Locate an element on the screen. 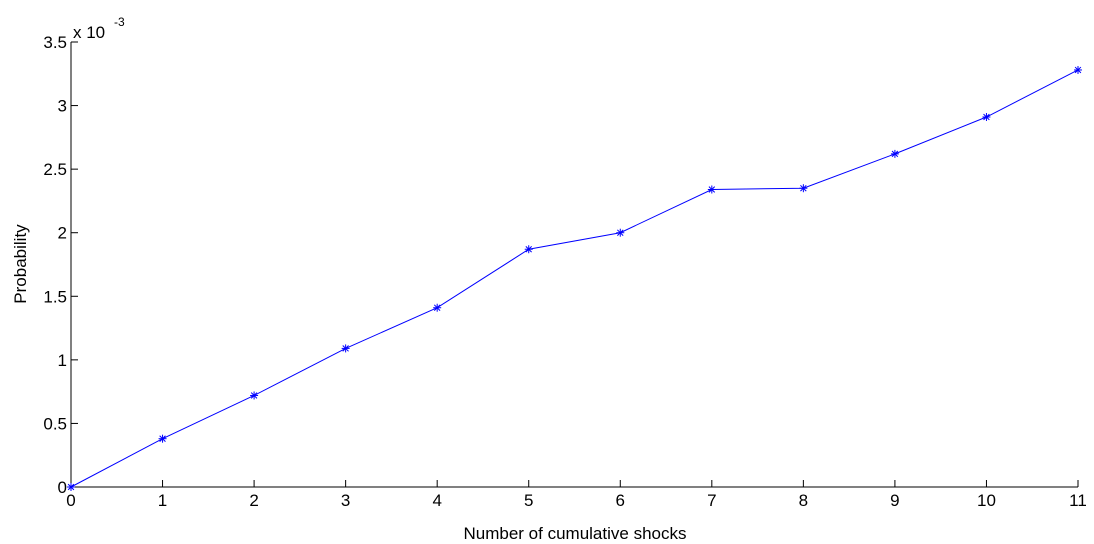 The width and height of the screenshot is (1094, 544). x-tick-label: 1 is located at coordinates (162, 500).